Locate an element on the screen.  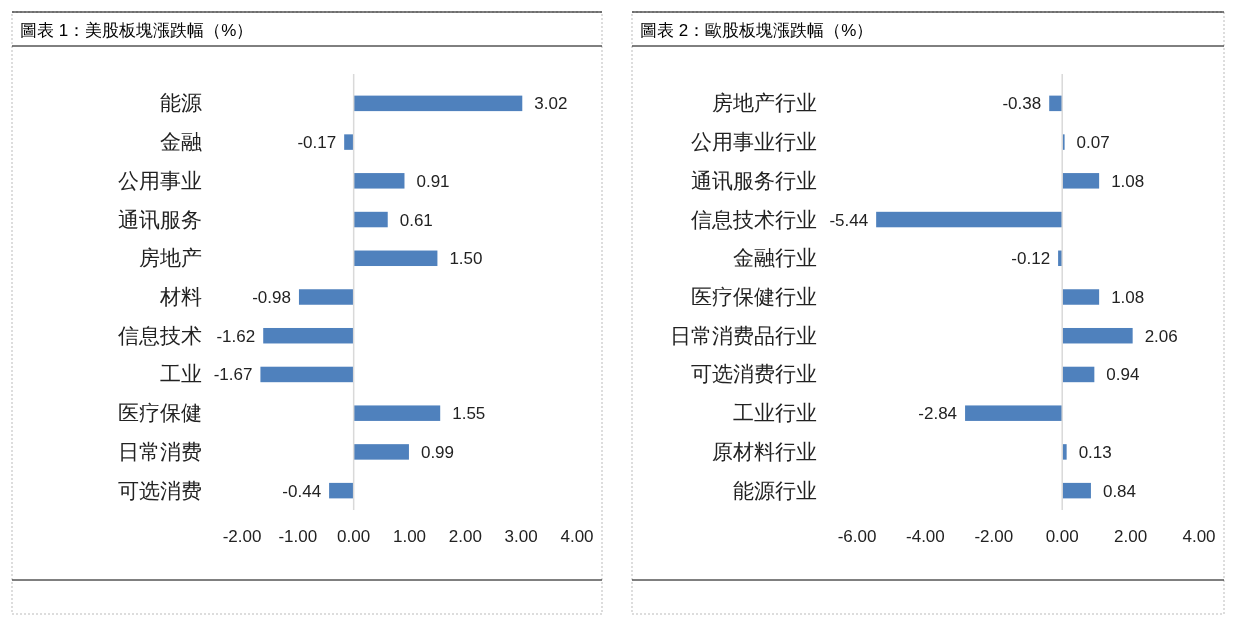
data-label: -0.44 is located at coordinates (302, 491).